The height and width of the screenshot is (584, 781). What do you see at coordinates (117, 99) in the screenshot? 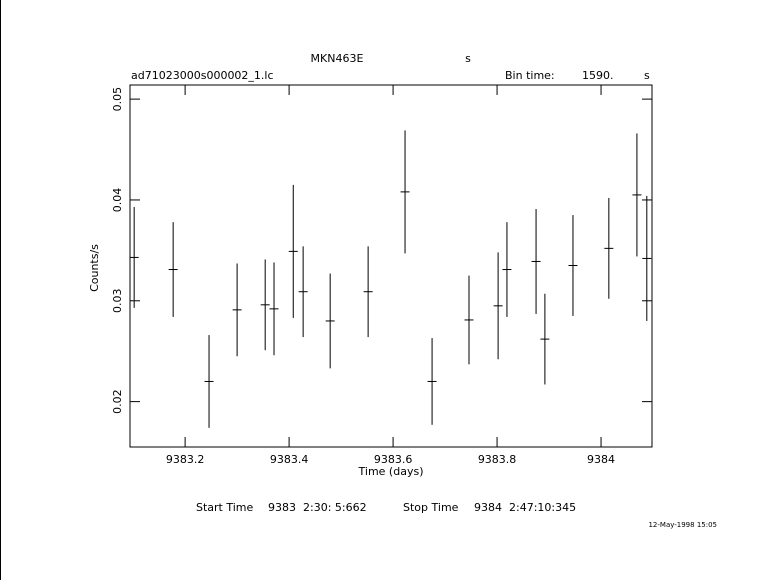
I see `y-tick-label: 0.05` at bounding box center [117, 99].